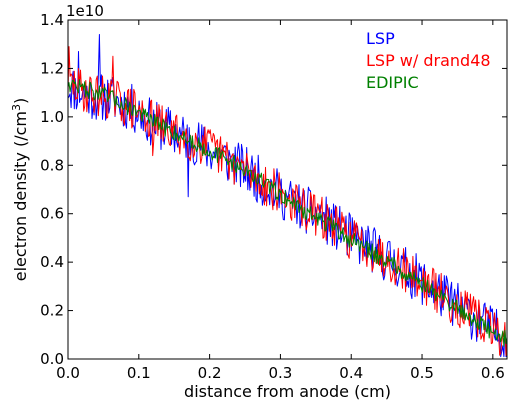  I want to click on x-tick-label: 0.6, so click(493, 373).